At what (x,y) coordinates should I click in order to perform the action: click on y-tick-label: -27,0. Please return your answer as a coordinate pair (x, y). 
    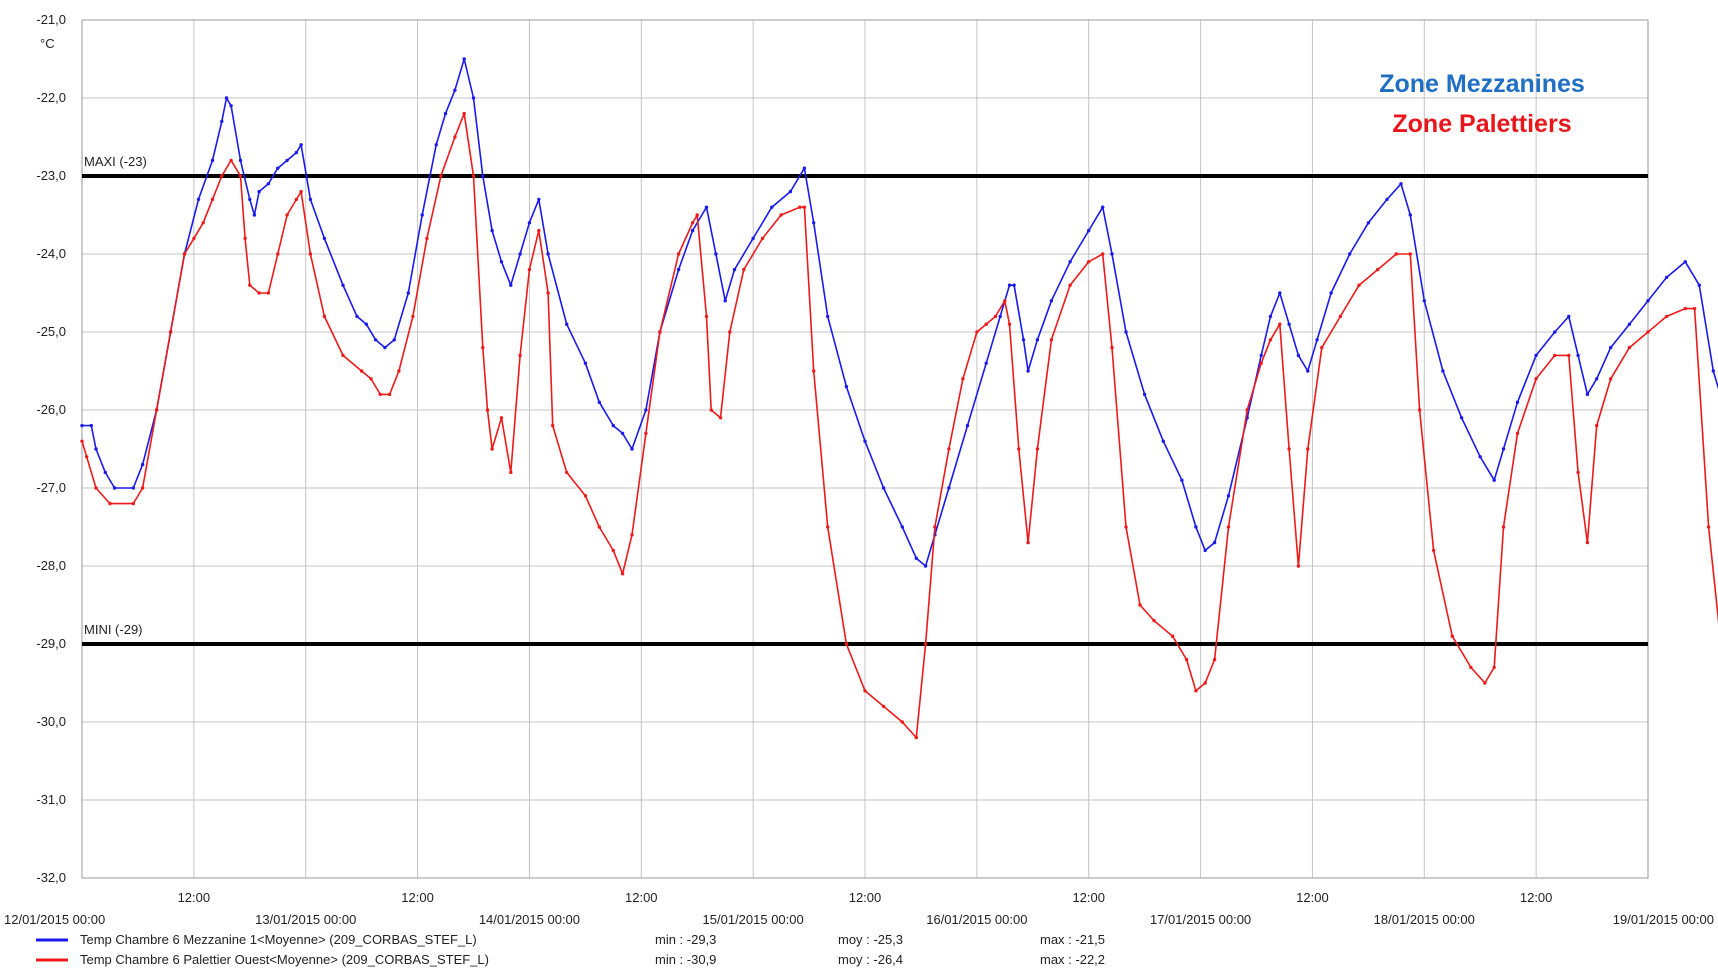
    Looking at the image, I should click on (51, 487).